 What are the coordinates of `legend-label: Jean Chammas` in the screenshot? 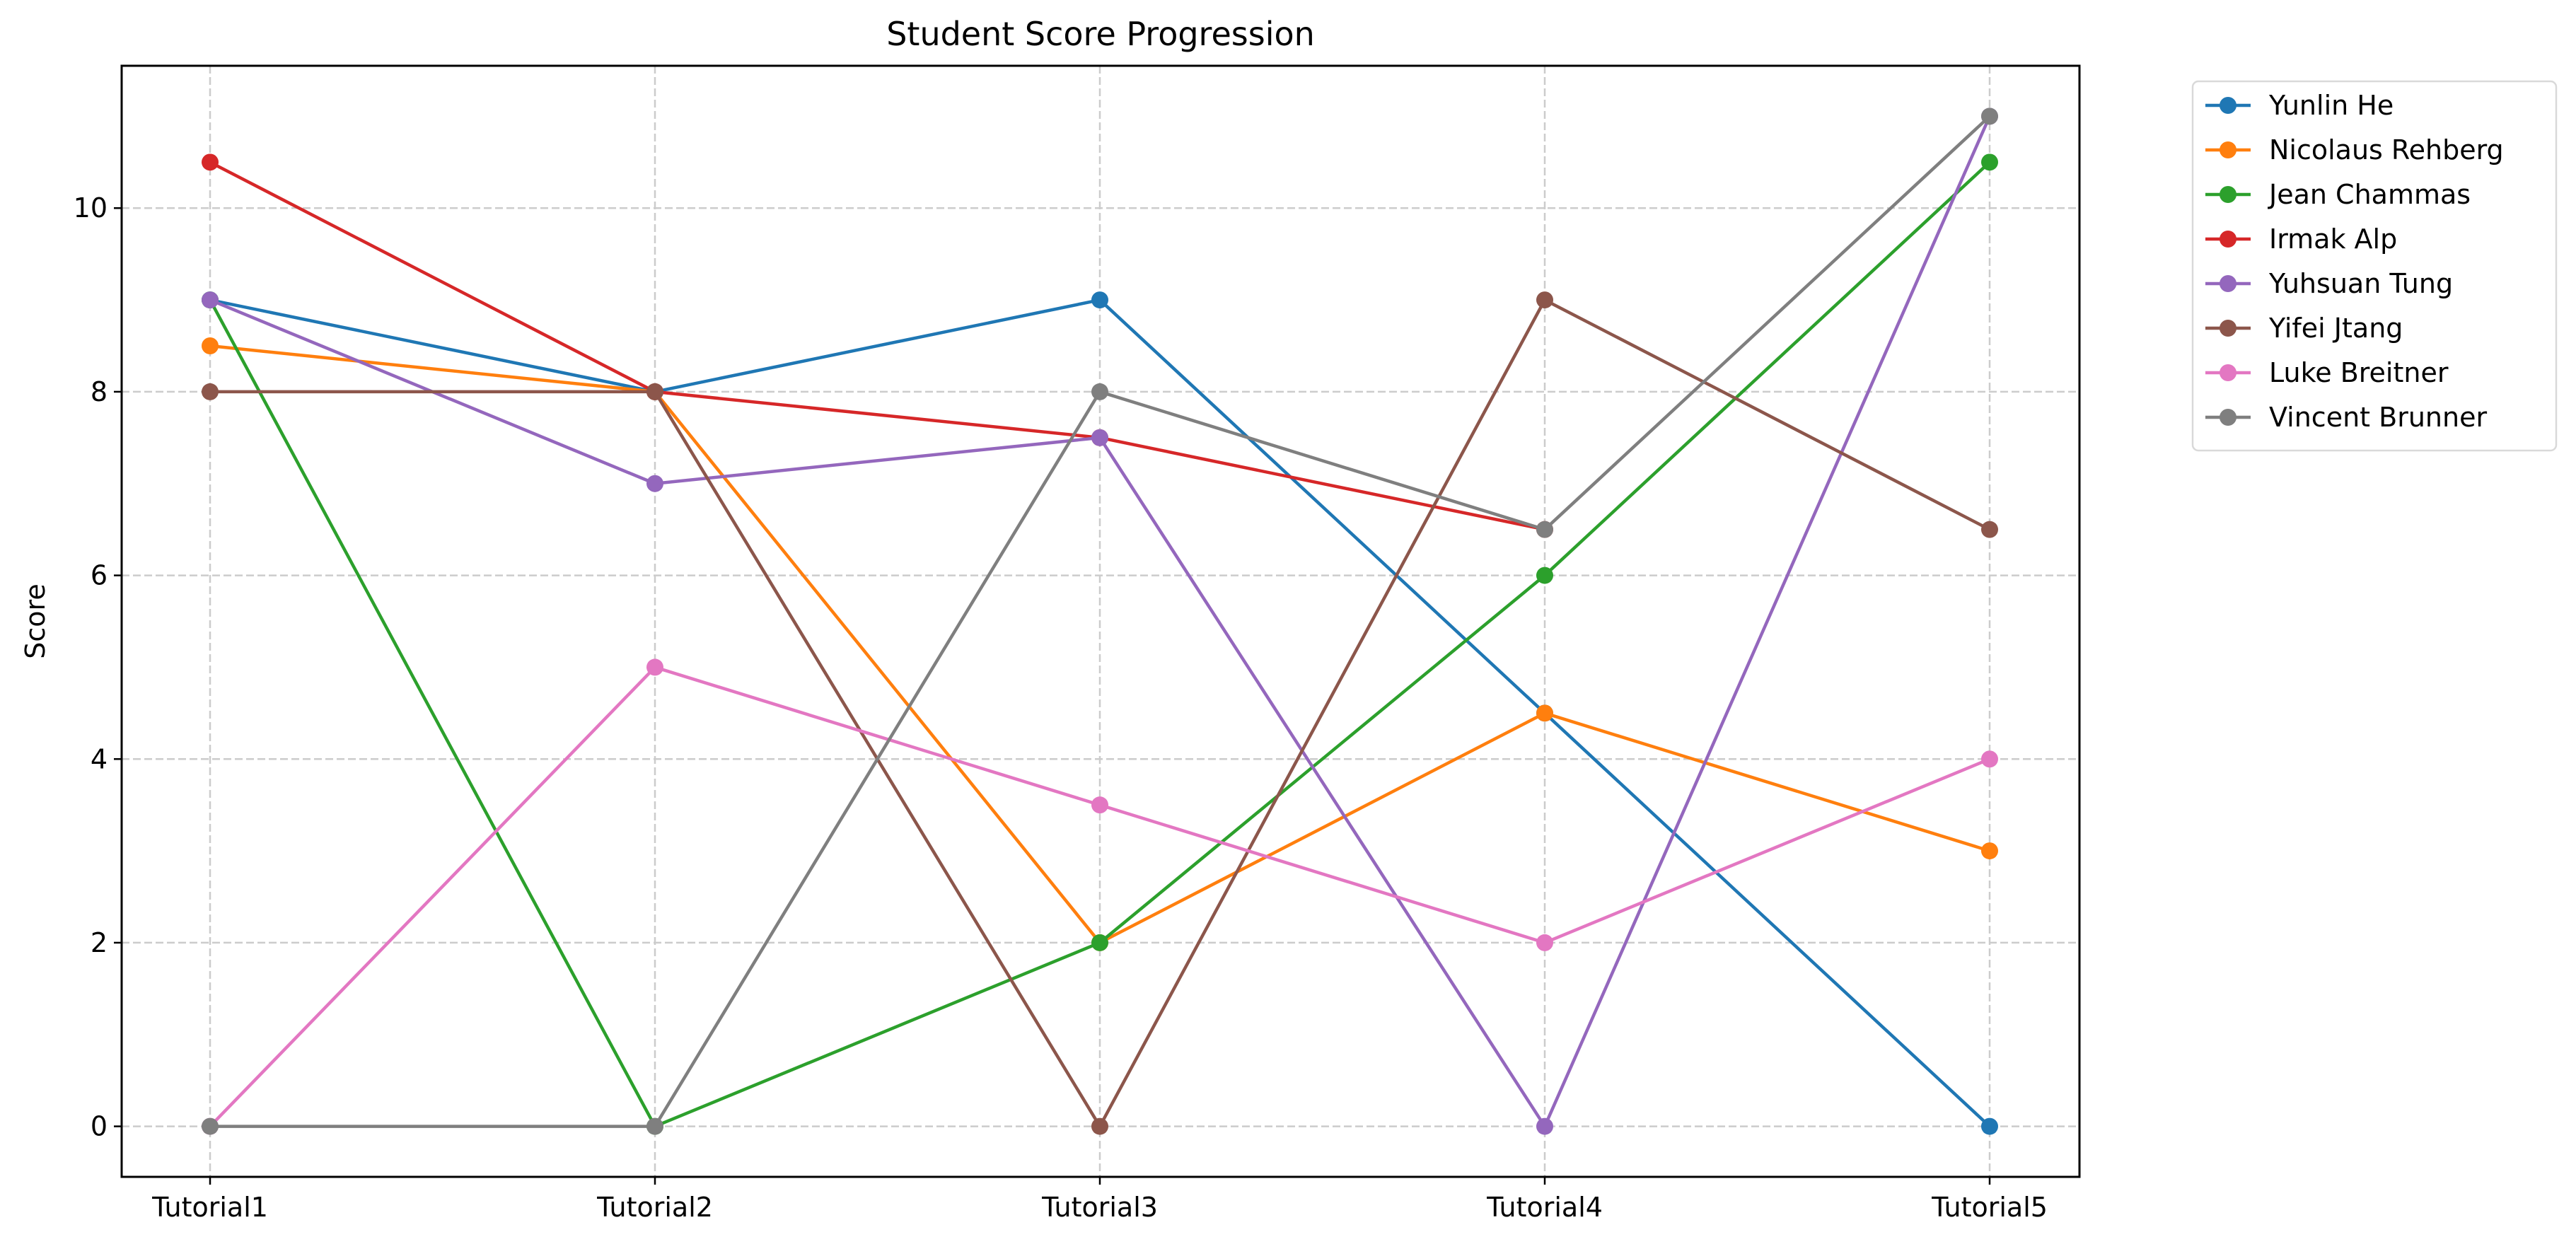 It's located at (2369, 194).